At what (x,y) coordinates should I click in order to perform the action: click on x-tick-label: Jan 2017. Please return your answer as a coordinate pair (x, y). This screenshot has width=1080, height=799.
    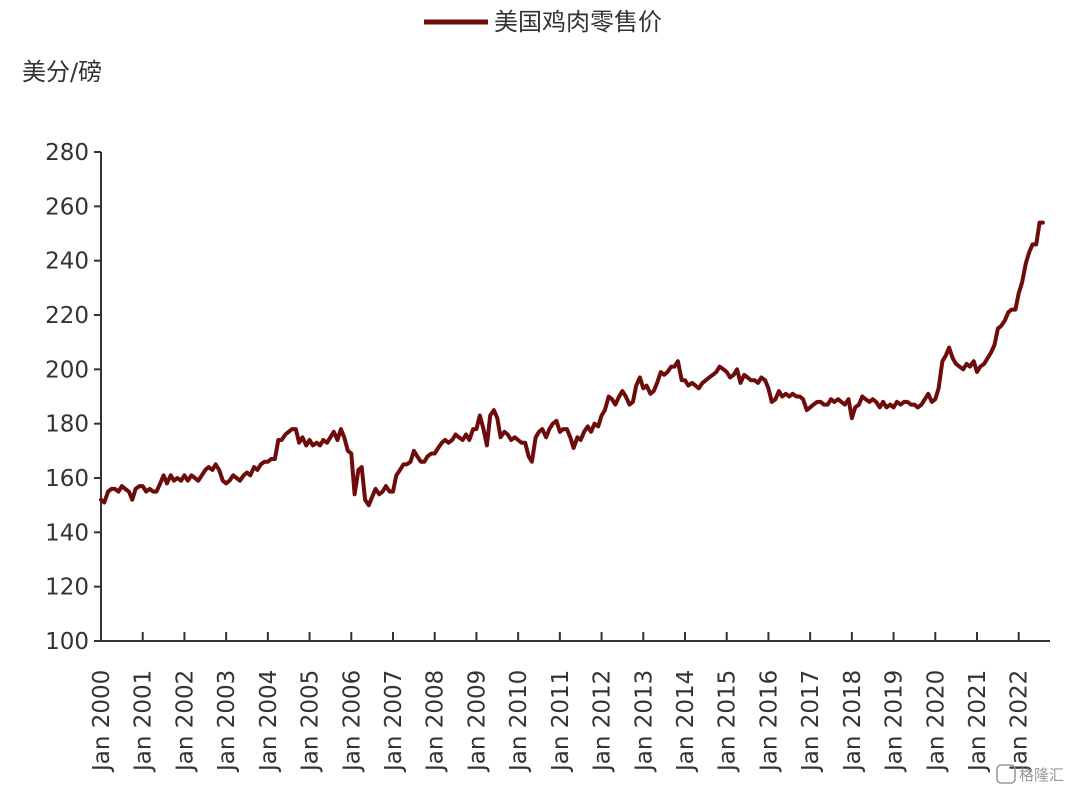
    Looking at the image, I should click on (811, 721).